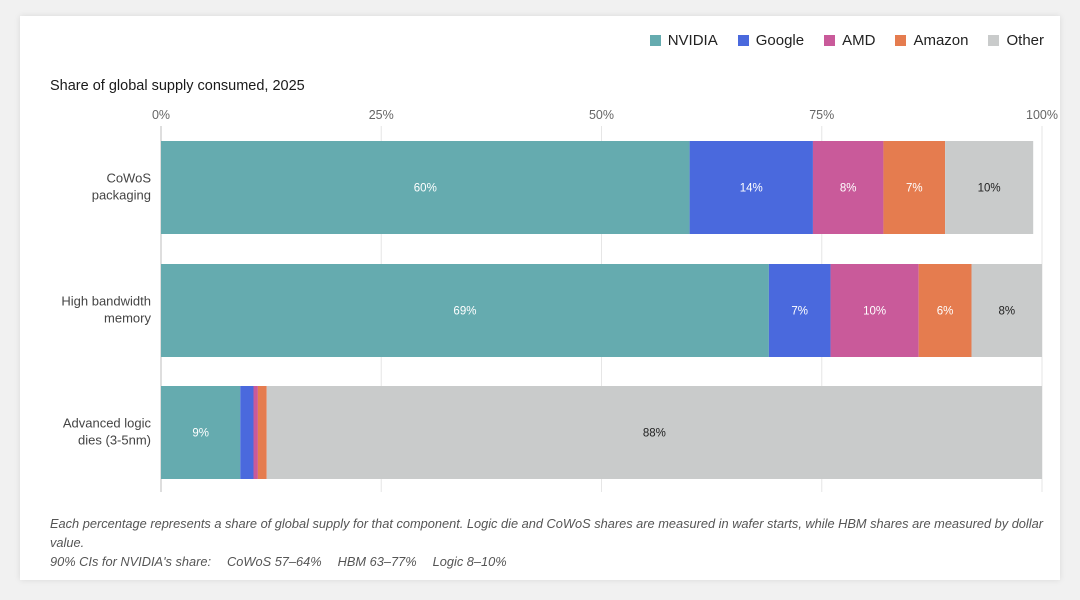  I want to click on data-label: 60%, so click(425, 189).